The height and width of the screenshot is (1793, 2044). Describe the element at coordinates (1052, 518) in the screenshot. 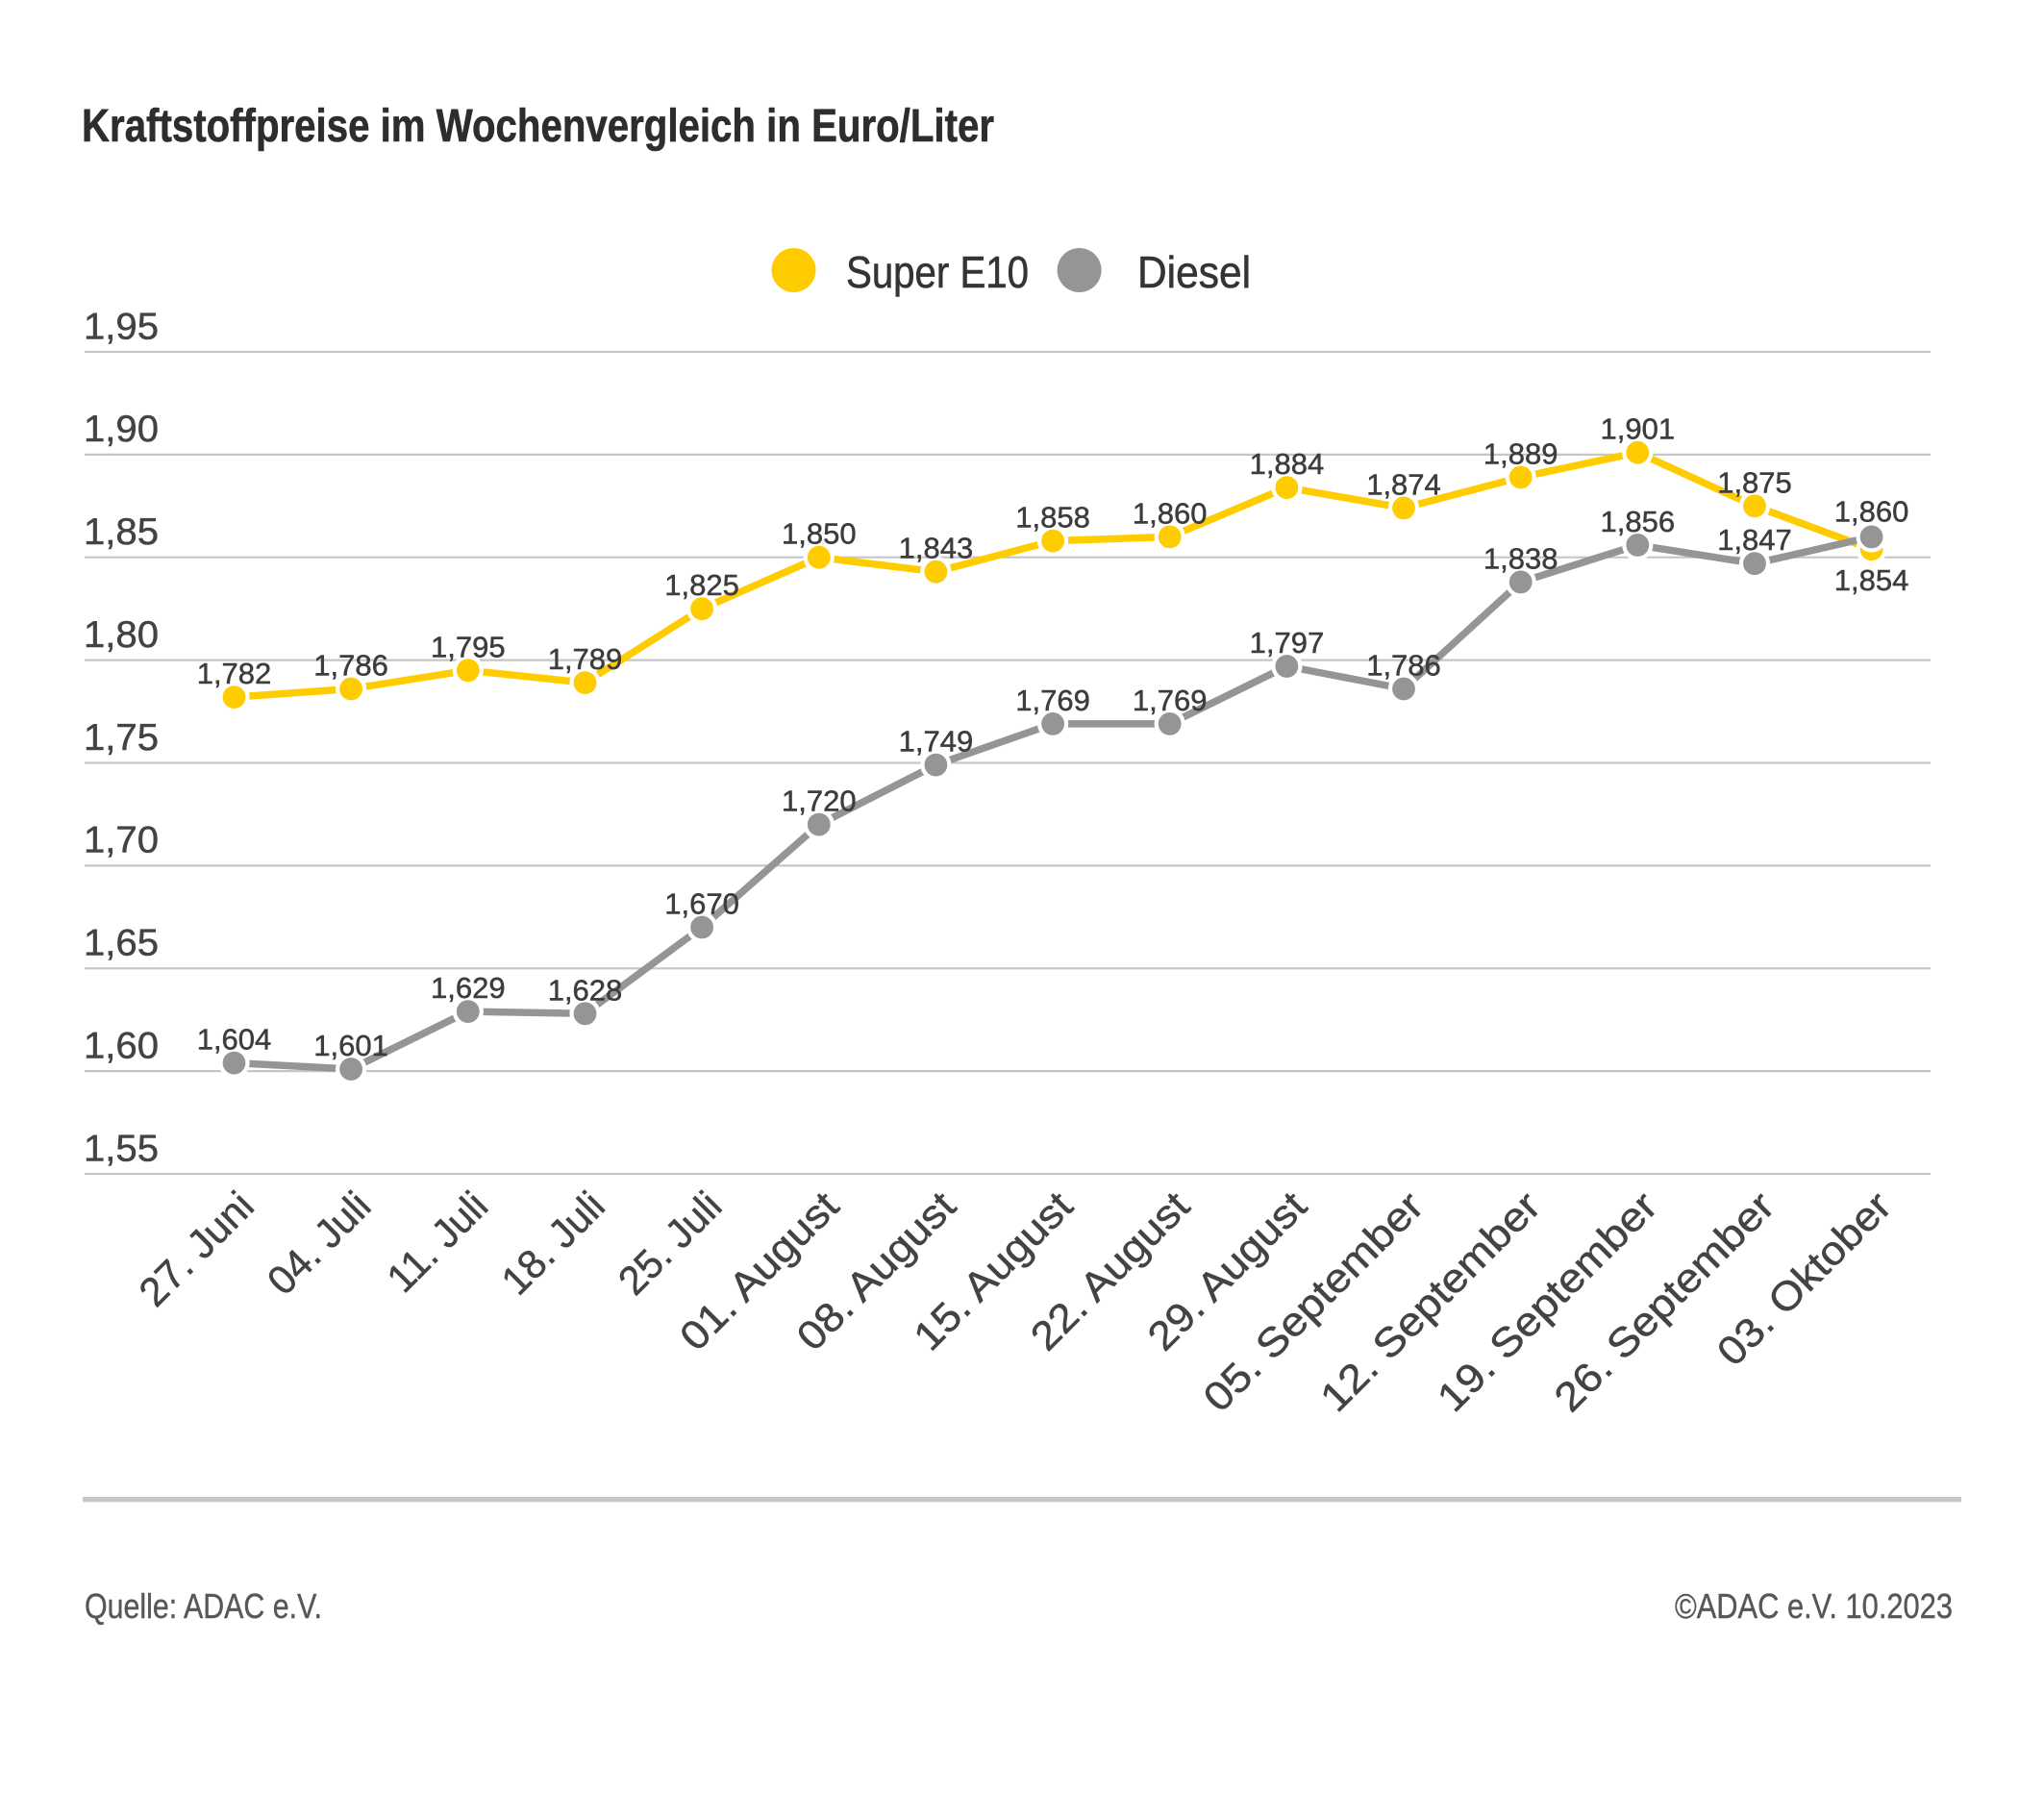

I see `svg-text: 1,858` at that location.